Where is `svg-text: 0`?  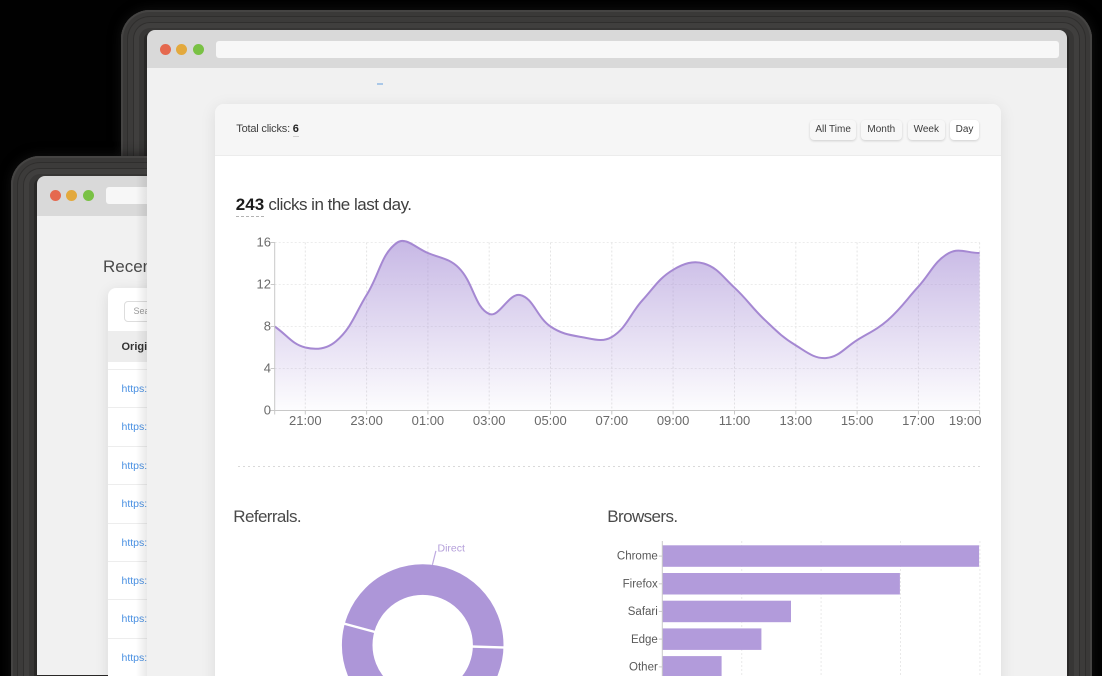
svg-text: 0 is located at coordinates (267, 409).